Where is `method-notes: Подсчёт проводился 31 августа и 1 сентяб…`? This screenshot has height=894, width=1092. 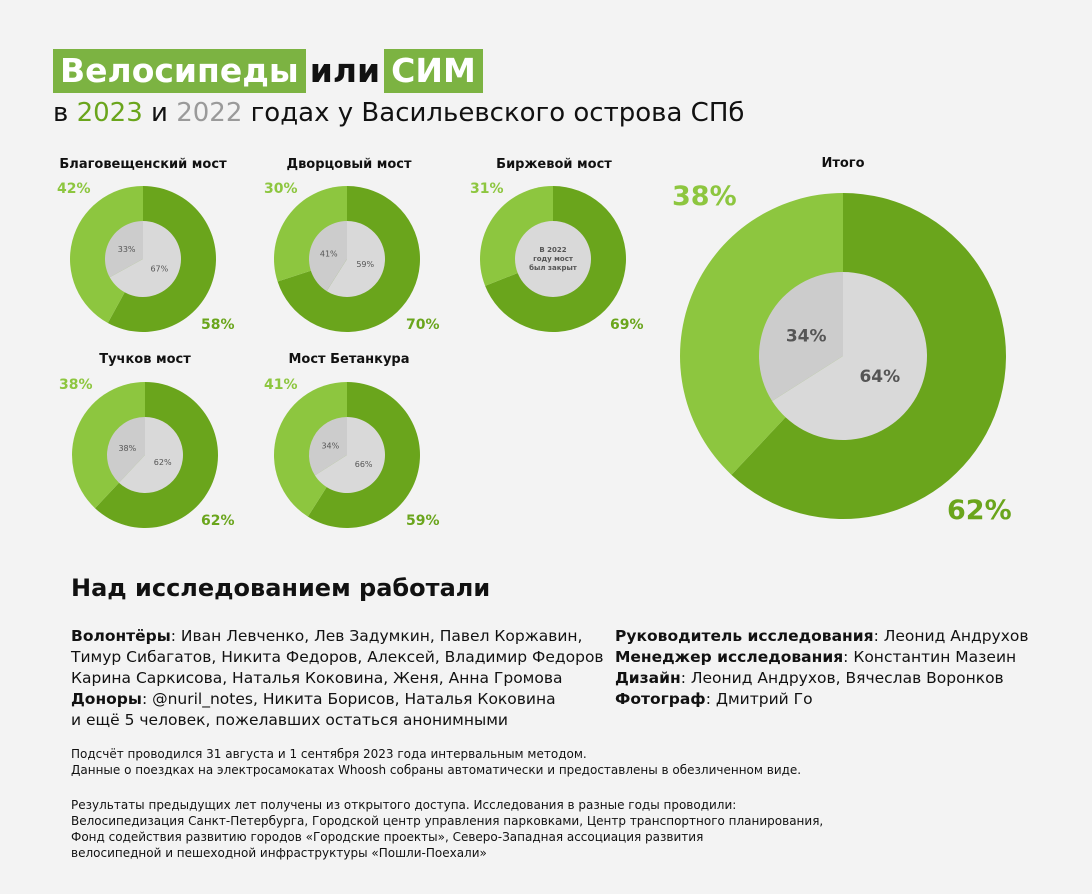 method-notes: Подсчёт проводился 31 августа и 1 сентяб… is located at coordinates (436, 762).